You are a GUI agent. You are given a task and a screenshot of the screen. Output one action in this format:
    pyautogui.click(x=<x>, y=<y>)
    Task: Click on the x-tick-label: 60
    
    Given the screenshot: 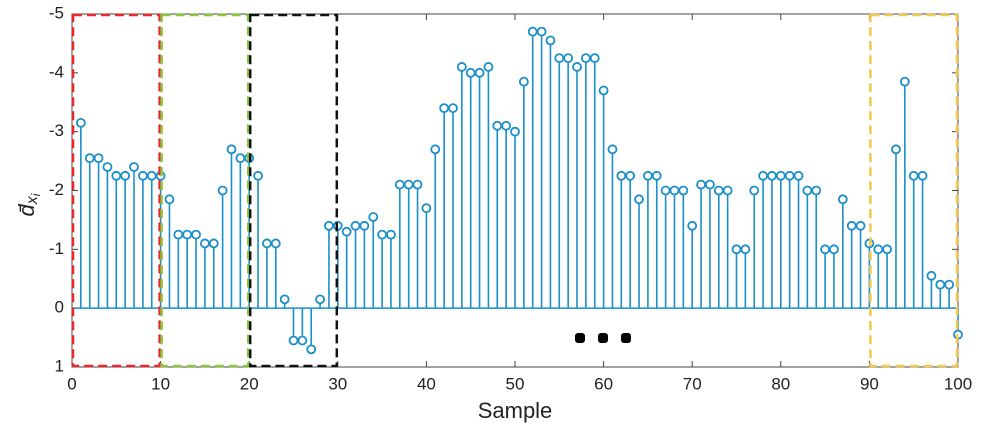 What is the action you would take?
    pyautogui.click(x=603, y=383)
    